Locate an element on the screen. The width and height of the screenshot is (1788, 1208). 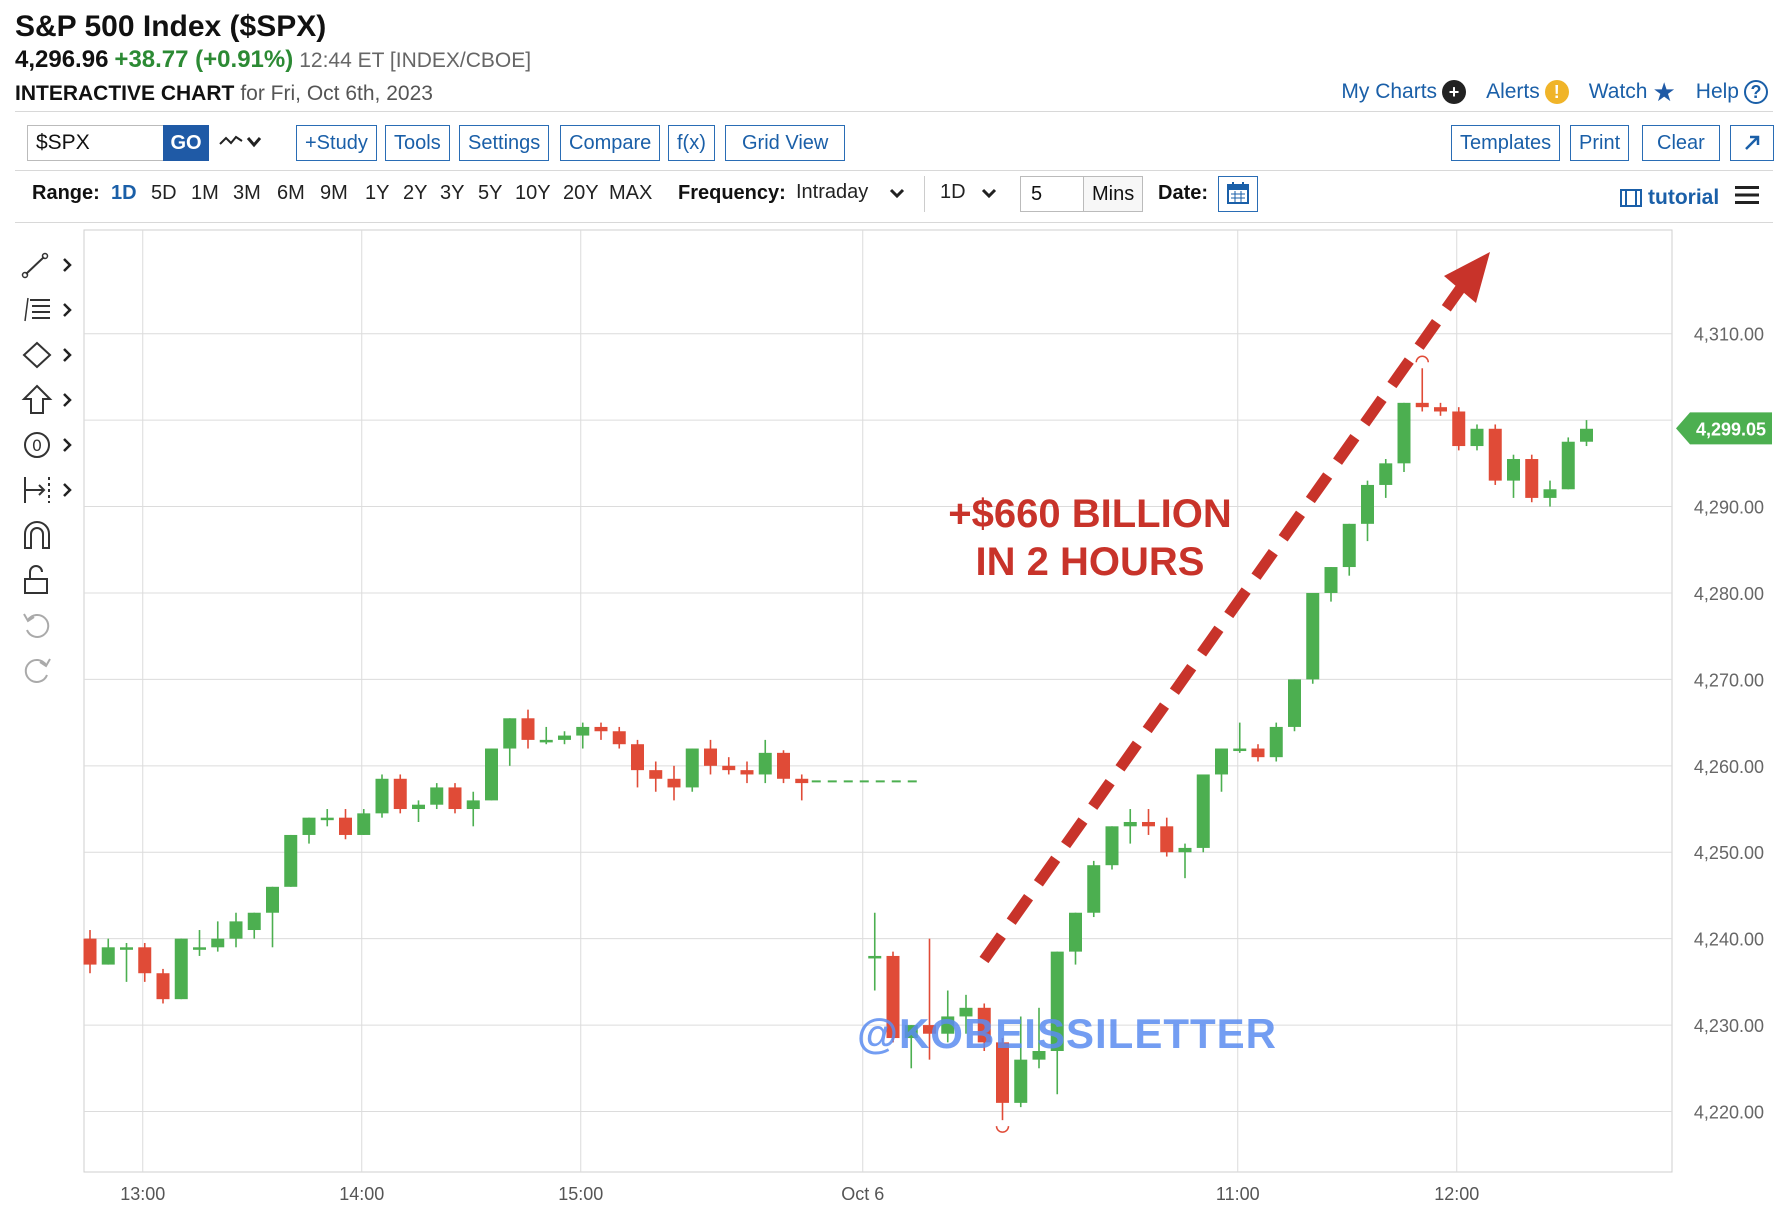
print-button: Print is located at coordinates (1600, 143).